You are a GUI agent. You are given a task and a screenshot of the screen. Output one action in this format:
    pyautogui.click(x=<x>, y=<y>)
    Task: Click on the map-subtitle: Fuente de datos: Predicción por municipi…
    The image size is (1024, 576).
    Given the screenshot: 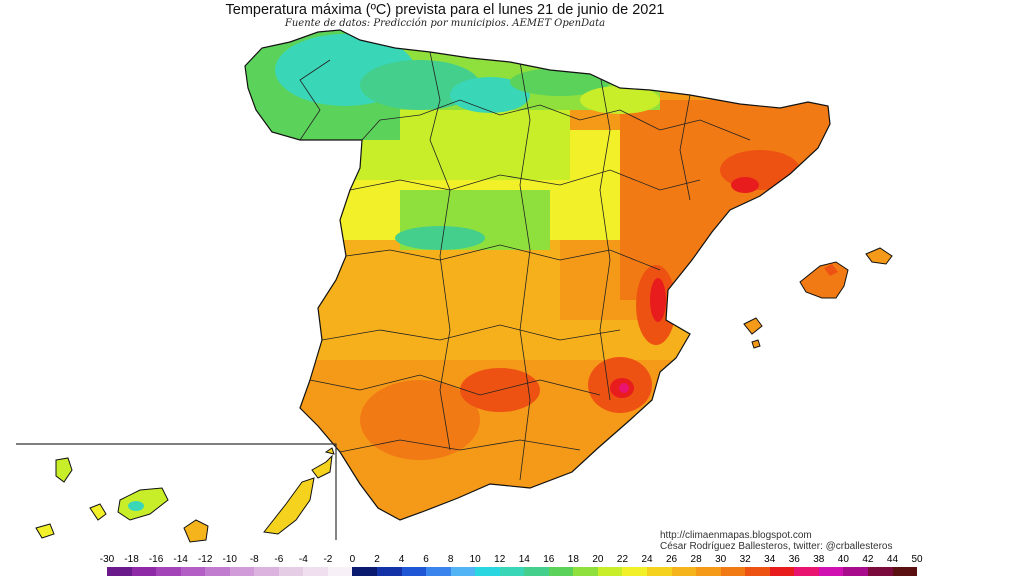 What is the action you would take?
    pyautogui.click(x=445, y=23)
    